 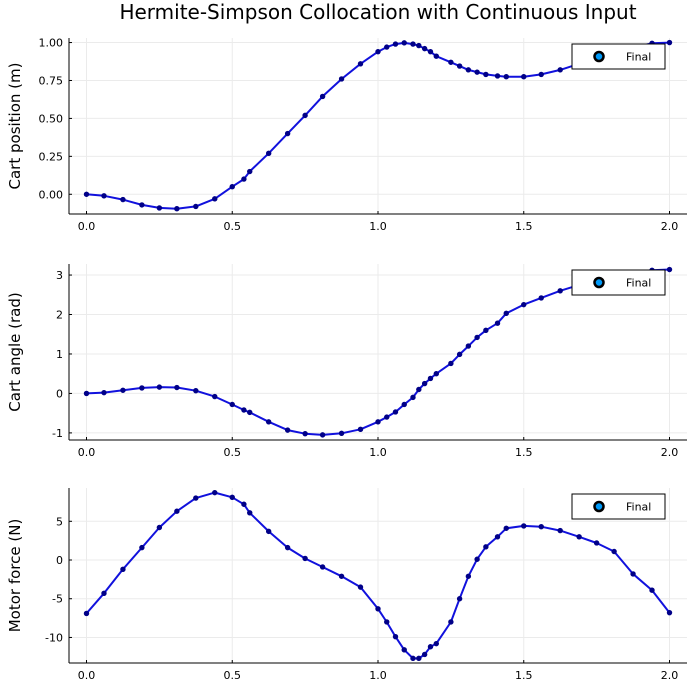 What do you see at coordinates (51, 156) in the screenshot?
I see `y-tick-label: 0.25` at bounding box center [51, 156].